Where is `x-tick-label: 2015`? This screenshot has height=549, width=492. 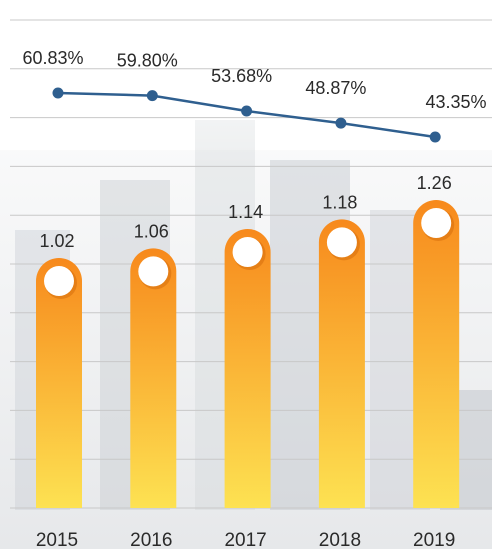 x-tick-label: 2015 is located at coordinates (57, 539).